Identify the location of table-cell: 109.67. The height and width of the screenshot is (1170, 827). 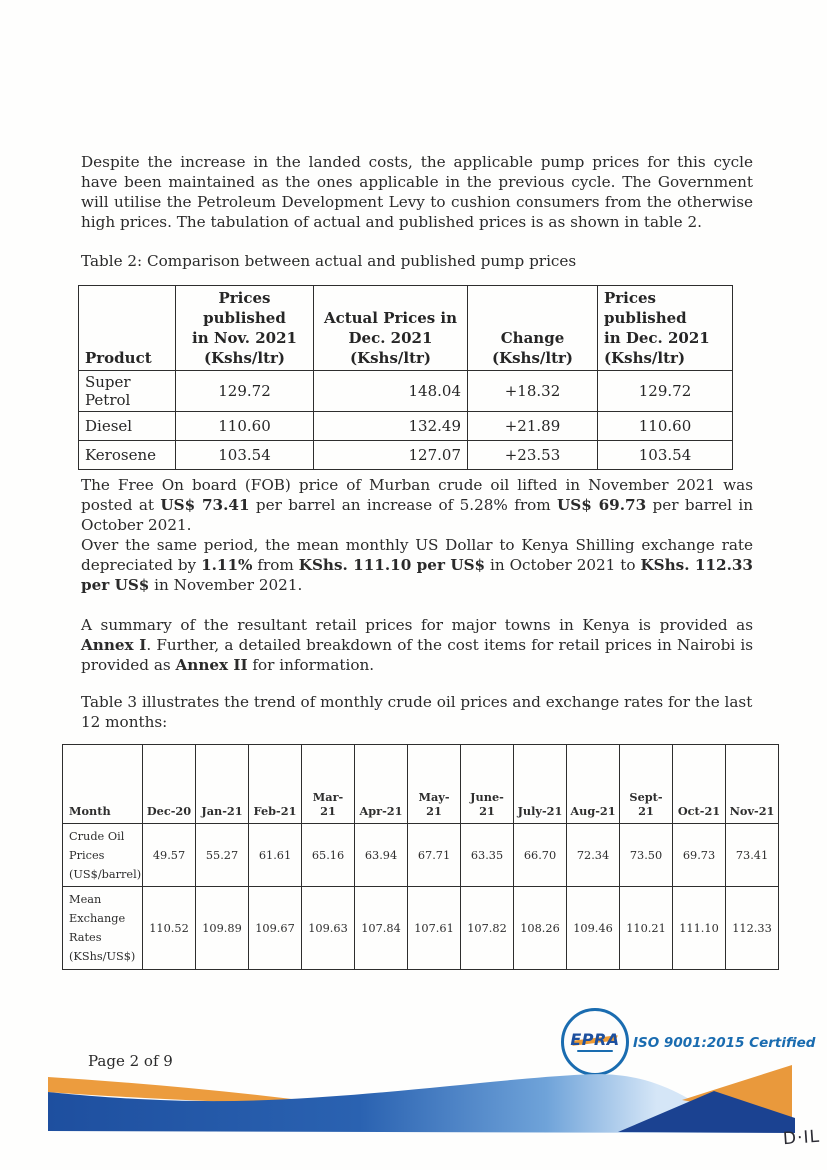
(275, 928).